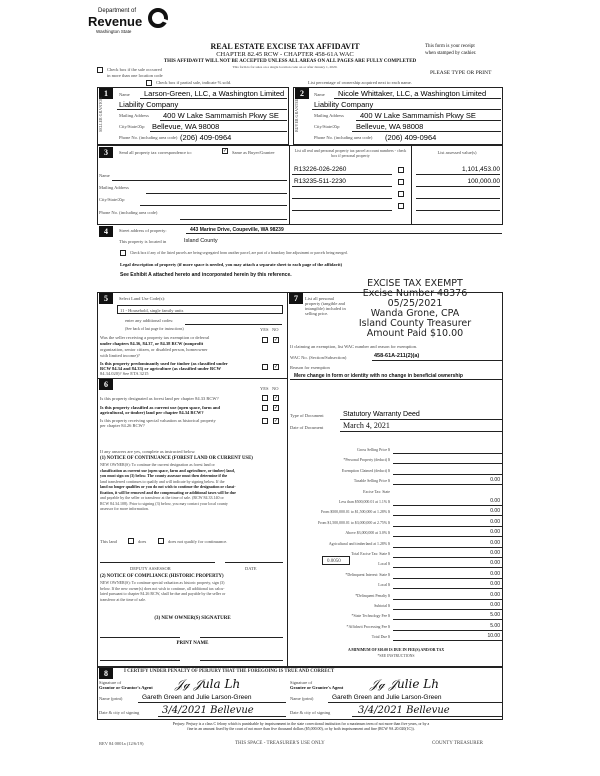 The width and height of the screenshot is (600, 776). Describe the element at coordinates (200, 309) in the screenshot. I see `land-use-select: 11 - Household, single family units` at that location.